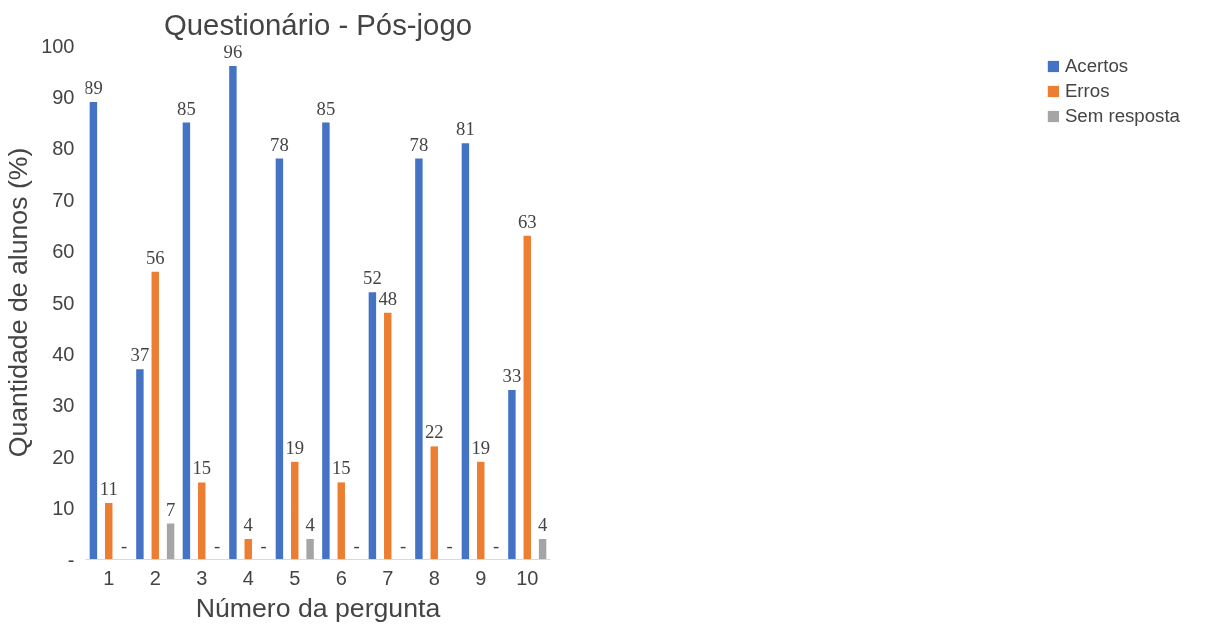 The image size is (1206, 643). What do you see at coordinates (63, 251) in the screenshot?
I see `y-tick-label: 60` at bounding box center [63, 251].